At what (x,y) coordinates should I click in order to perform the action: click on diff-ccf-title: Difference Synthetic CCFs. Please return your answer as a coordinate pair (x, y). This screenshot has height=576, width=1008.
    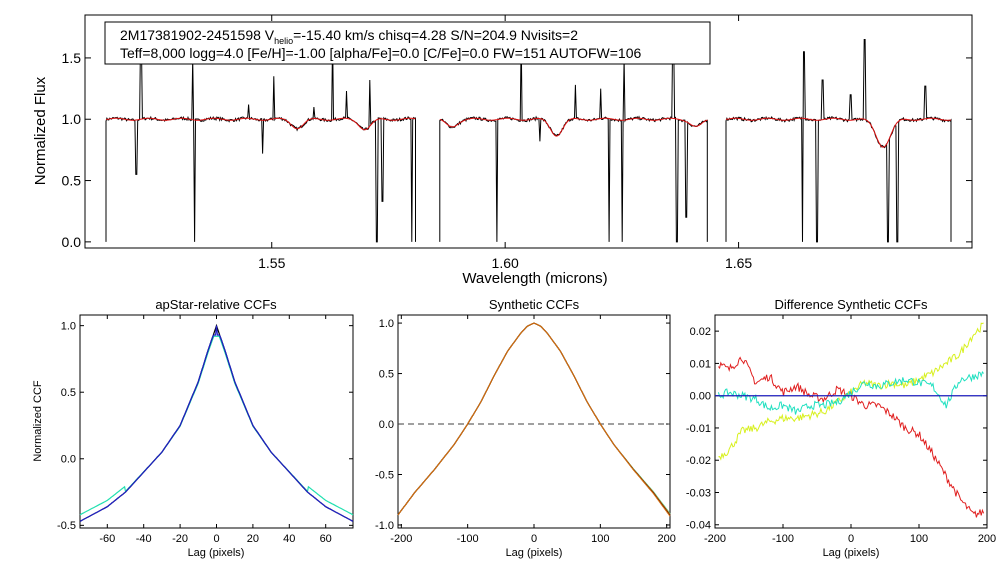
    Looking at the image, I should click on (851, 304).